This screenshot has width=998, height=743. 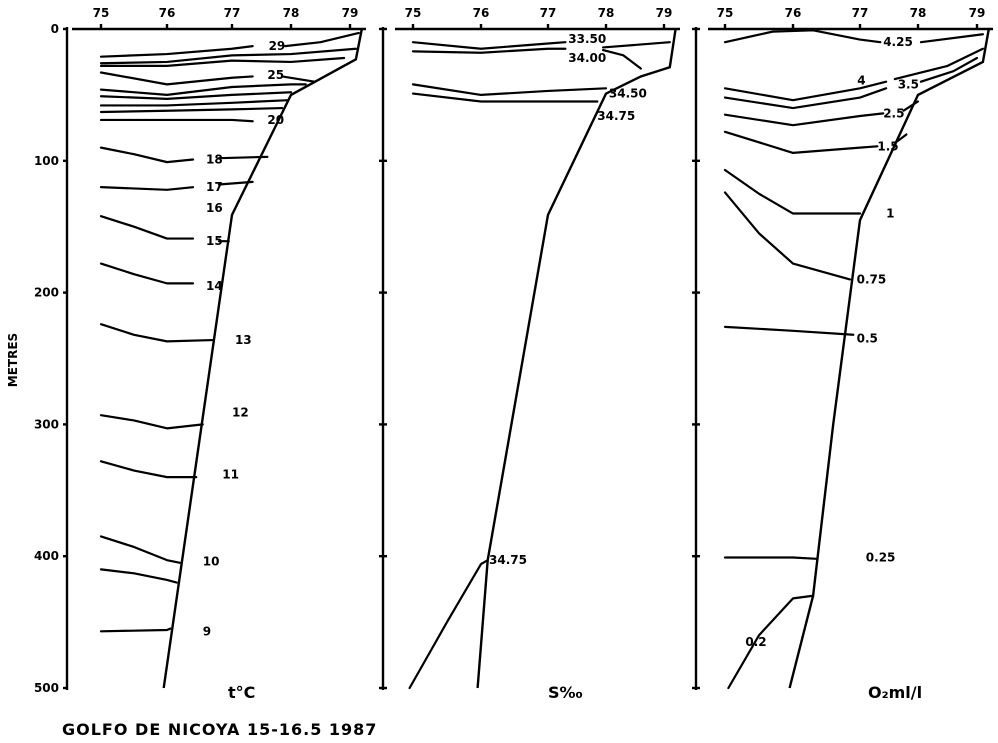 What do you see at coordinates (893, 113) in the screenshot?
I see `isoline-label: 2.5` at bounding box center [893, 113].